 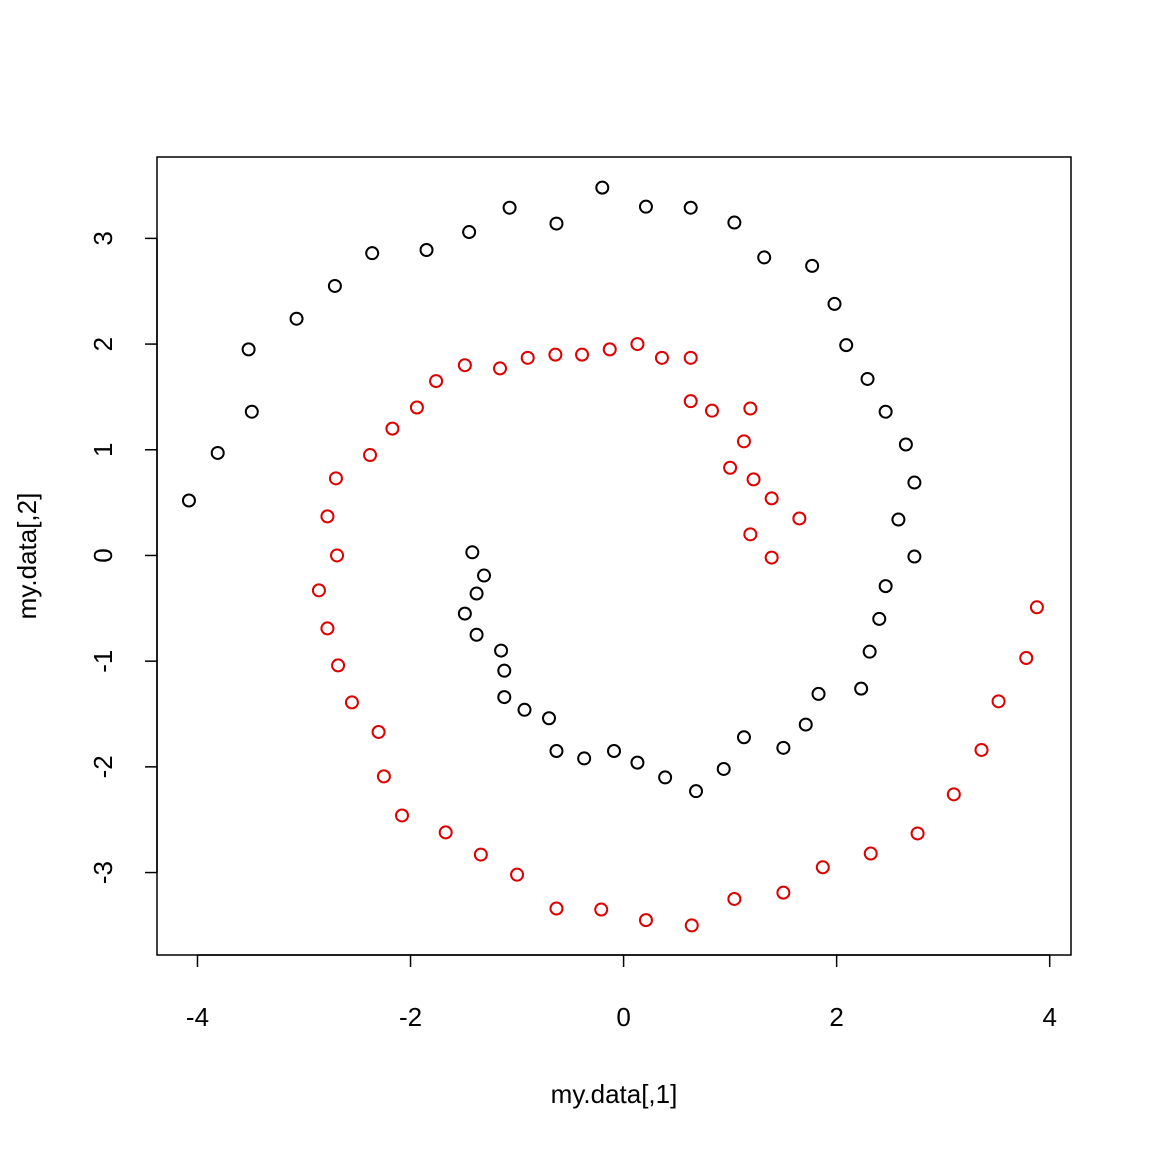 What do you see at coordinates (410, 1017) in the screenshot?
I see `x-tick-label: -2` at bounding box center [410, 1017].